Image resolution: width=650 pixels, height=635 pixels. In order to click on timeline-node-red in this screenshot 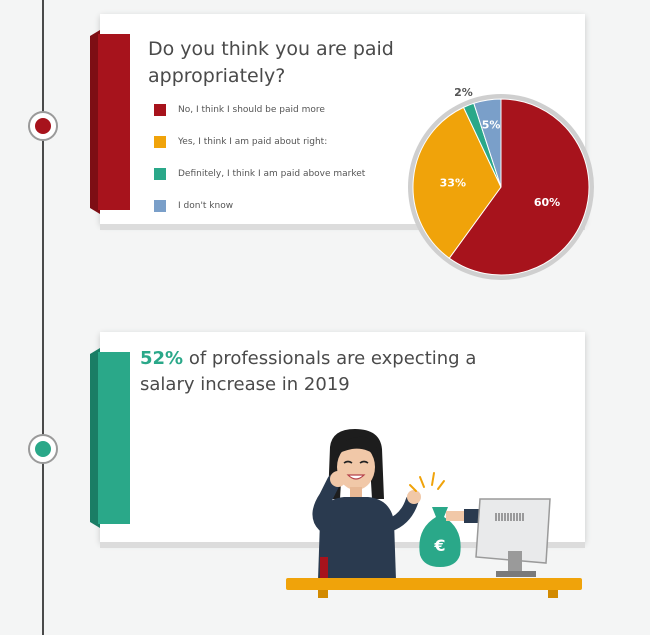, I will do `click(43, 126)`.